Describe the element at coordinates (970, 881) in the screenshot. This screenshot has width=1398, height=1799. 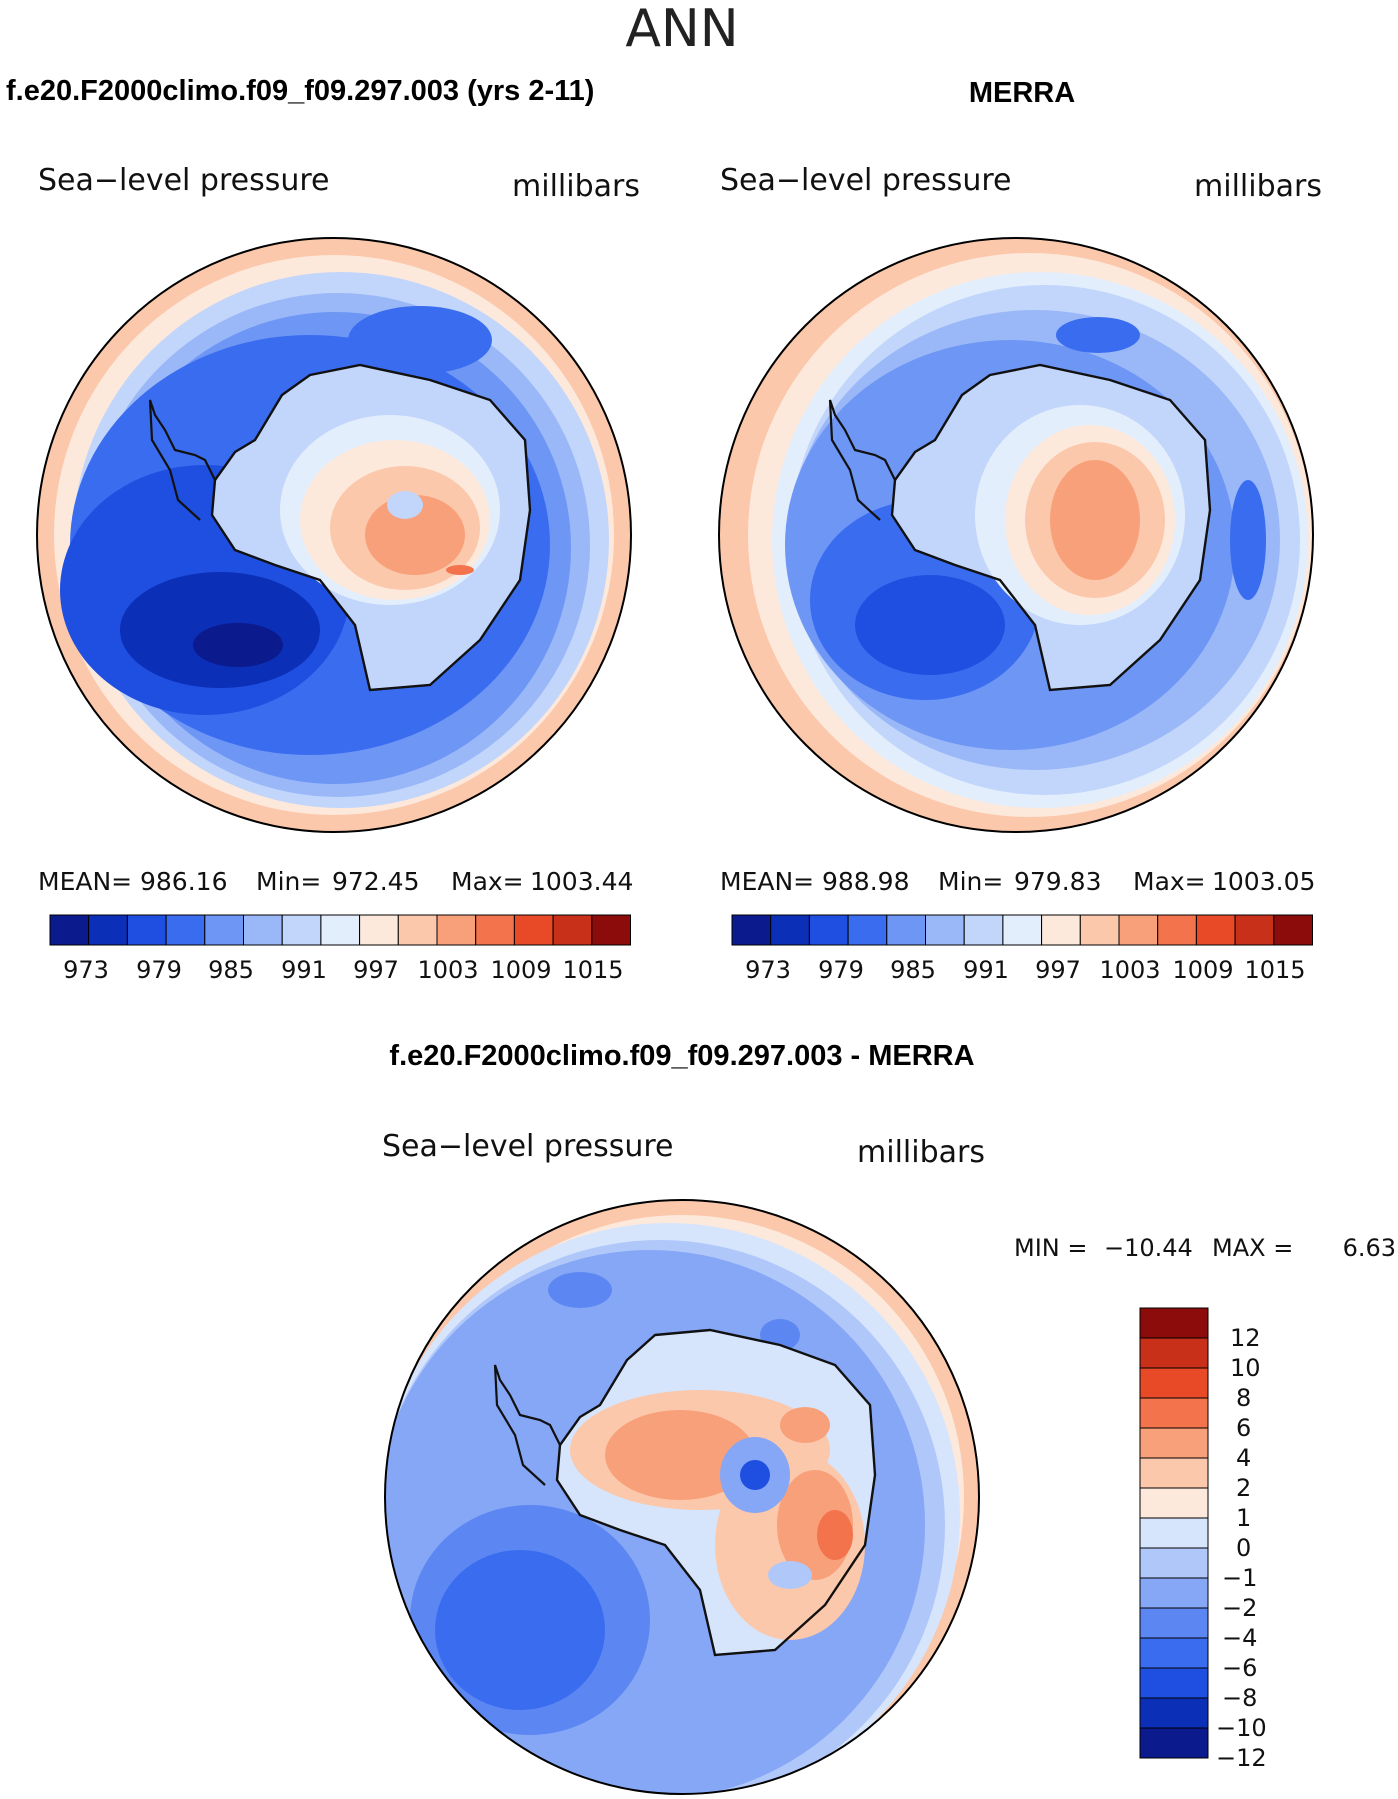
I see `obs-min-label: Min=` at that location.